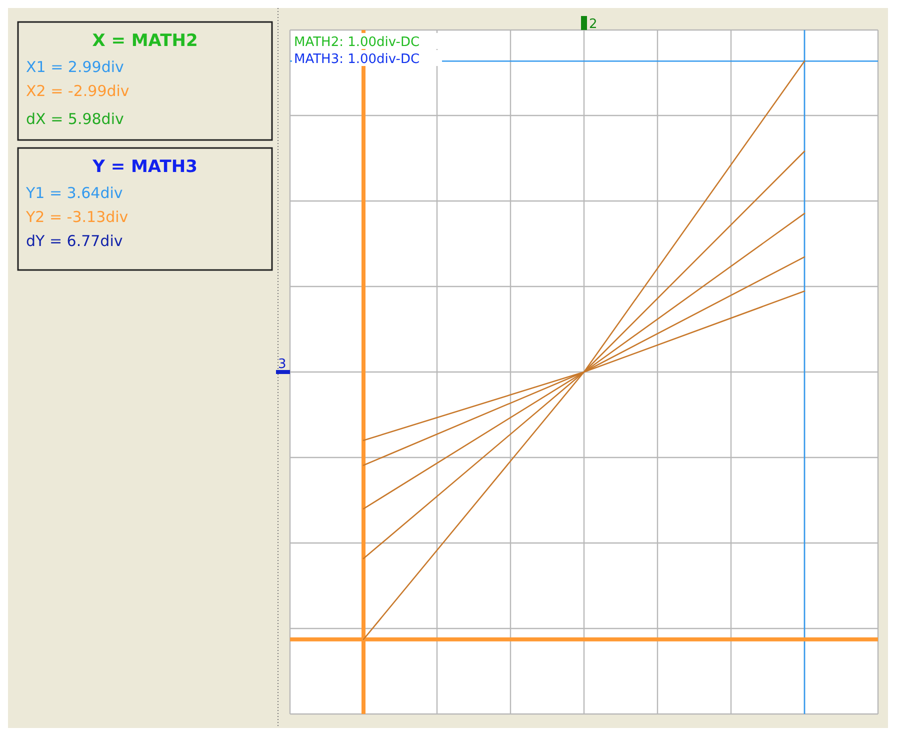 The width and height of the screenshot is (898, 734). What do you see at coordinates (145, 167) in the screenshot?
I see `text: Y = MATH3` at bounding box center [145, 167].